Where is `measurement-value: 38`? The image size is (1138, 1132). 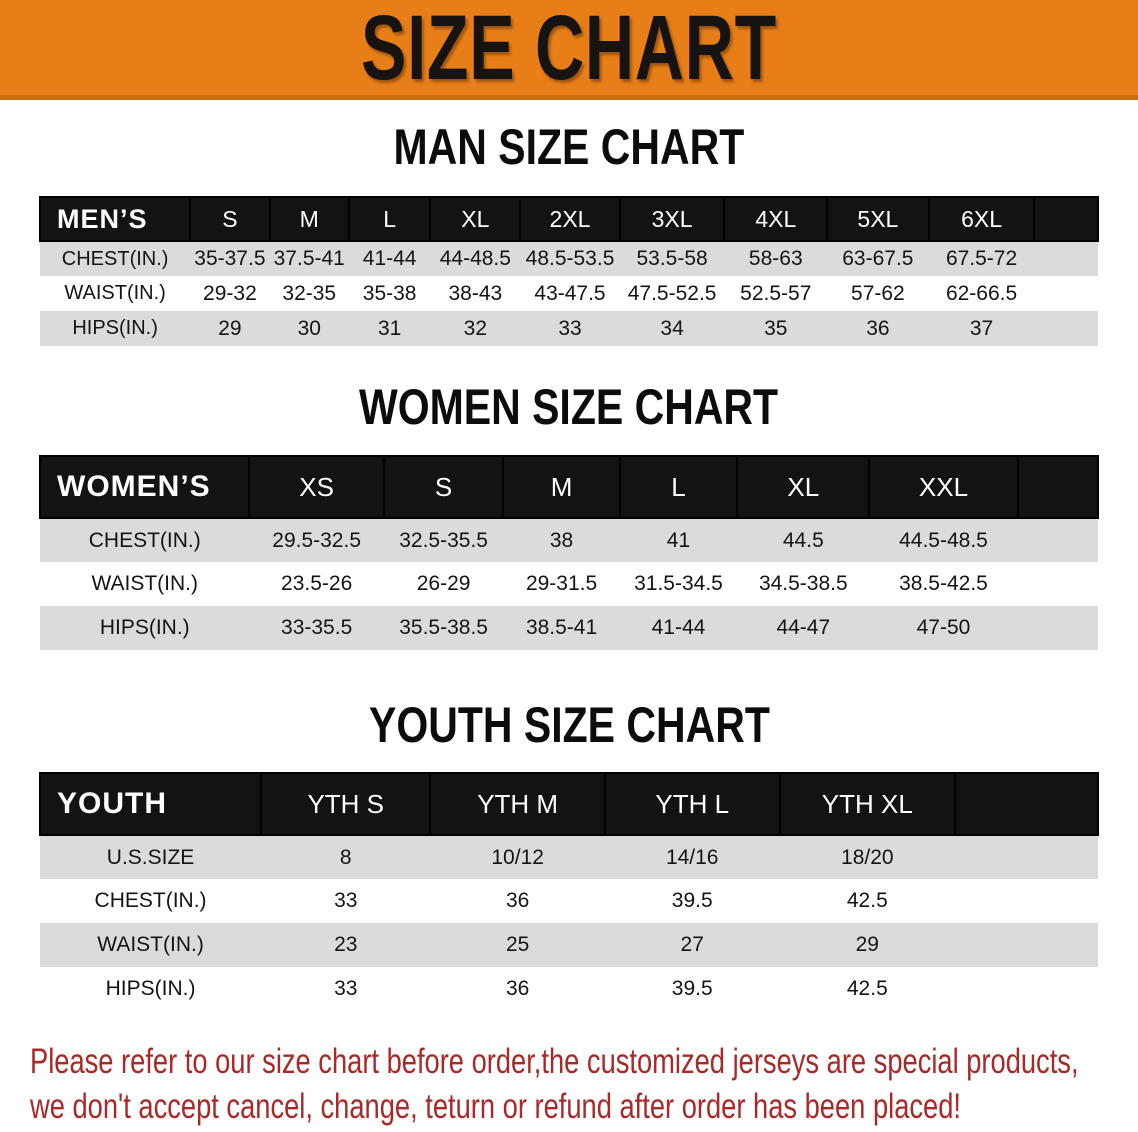 measurement-value: 38 is located at coordinates (561, 540).